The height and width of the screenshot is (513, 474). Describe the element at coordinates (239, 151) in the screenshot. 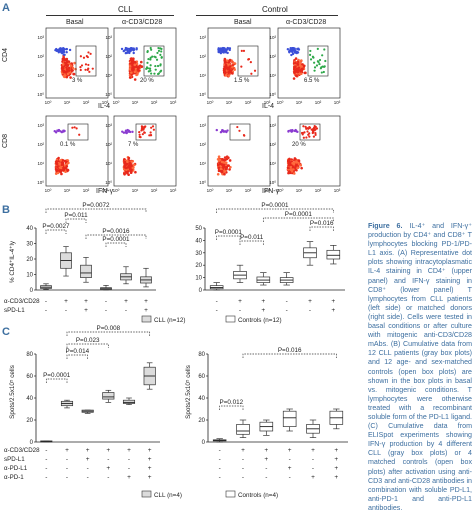

I see `plot-frame` at that location.